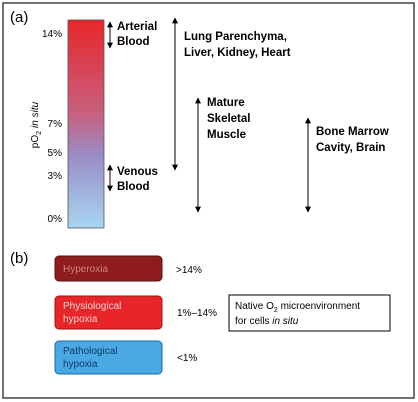  I want to click on annotation-line: Bone Marrow, so click(352, 132).